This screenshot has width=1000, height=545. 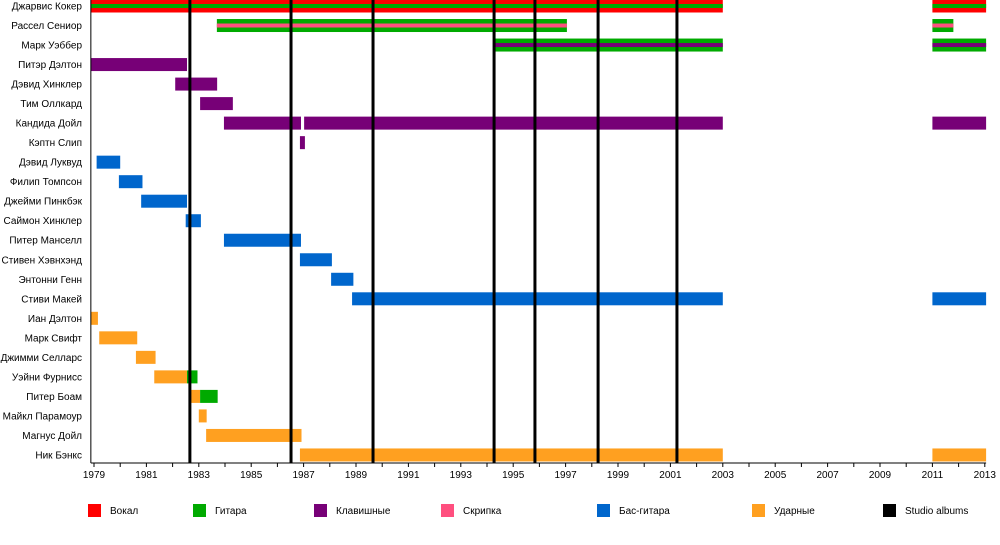 What do you see at coordinates (985, 475) in the screenshot?
I see `x-tick-label: 2013` at bounding box center [985, 475].